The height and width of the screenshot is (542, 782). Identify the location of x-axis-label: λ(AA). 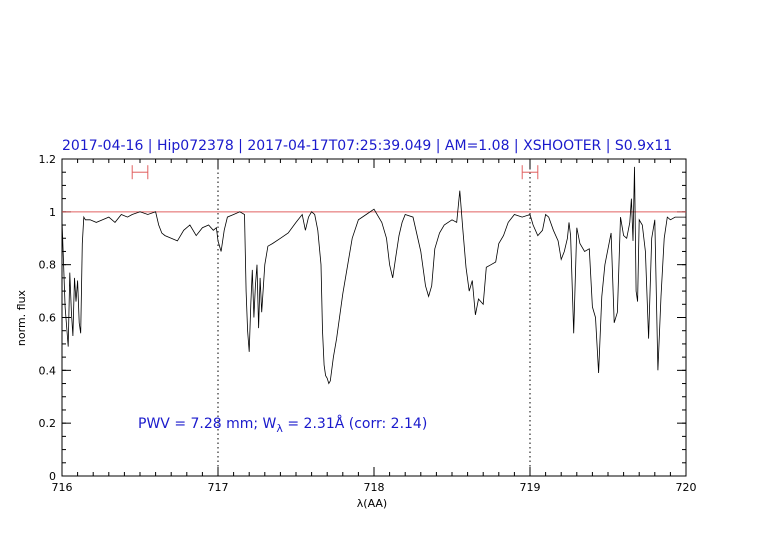
(372, 503).